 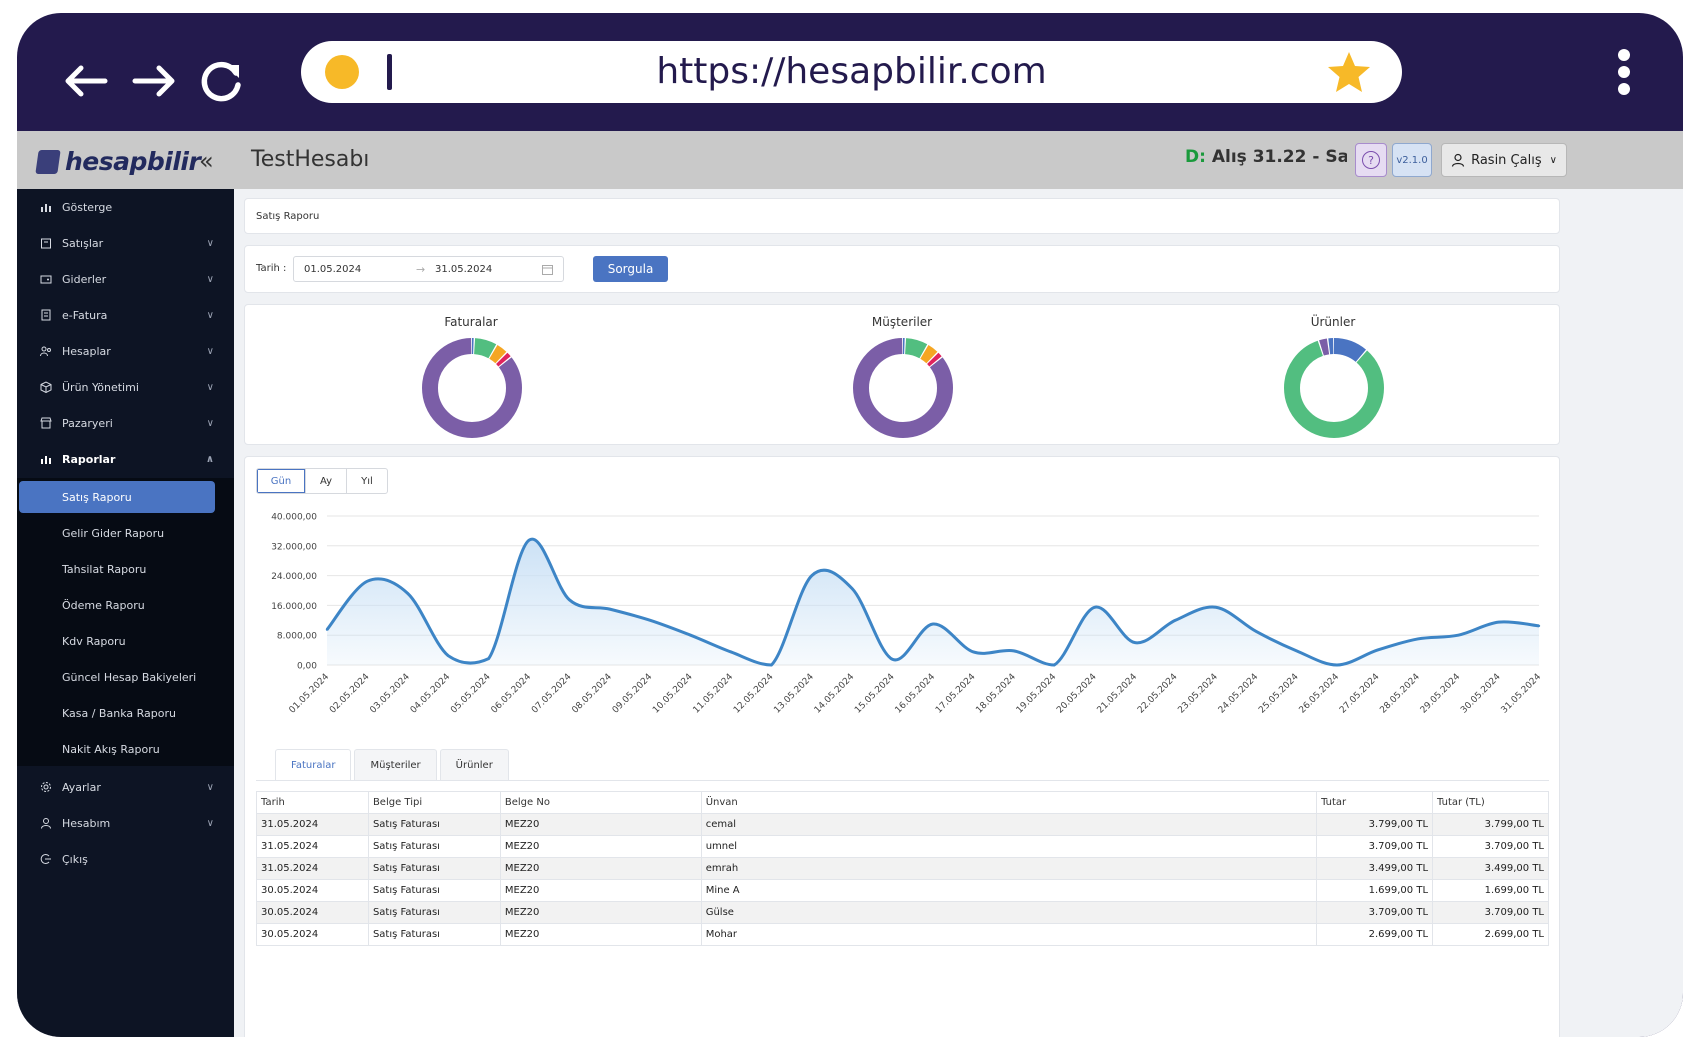 What do you see at coordinates (434, 802) in the screenshot?
I see `column-header: Belge Tipi` at bounding box center [434, 802].